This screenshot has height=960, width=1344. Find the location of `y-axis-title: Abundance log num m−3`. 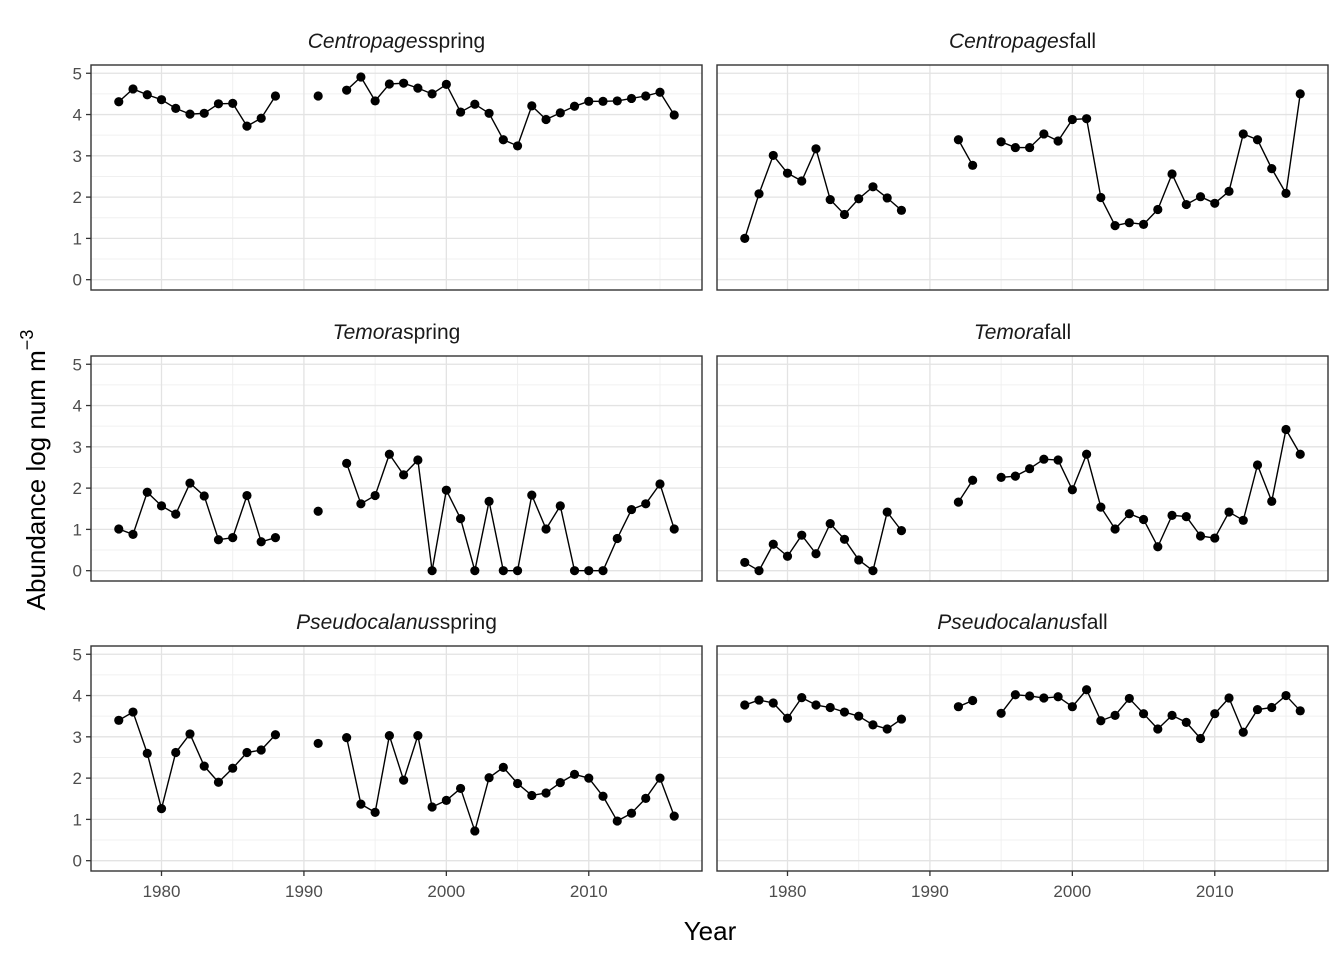

y-axis-title: Abundance log num m−3 is located at coordinates (34, 470).